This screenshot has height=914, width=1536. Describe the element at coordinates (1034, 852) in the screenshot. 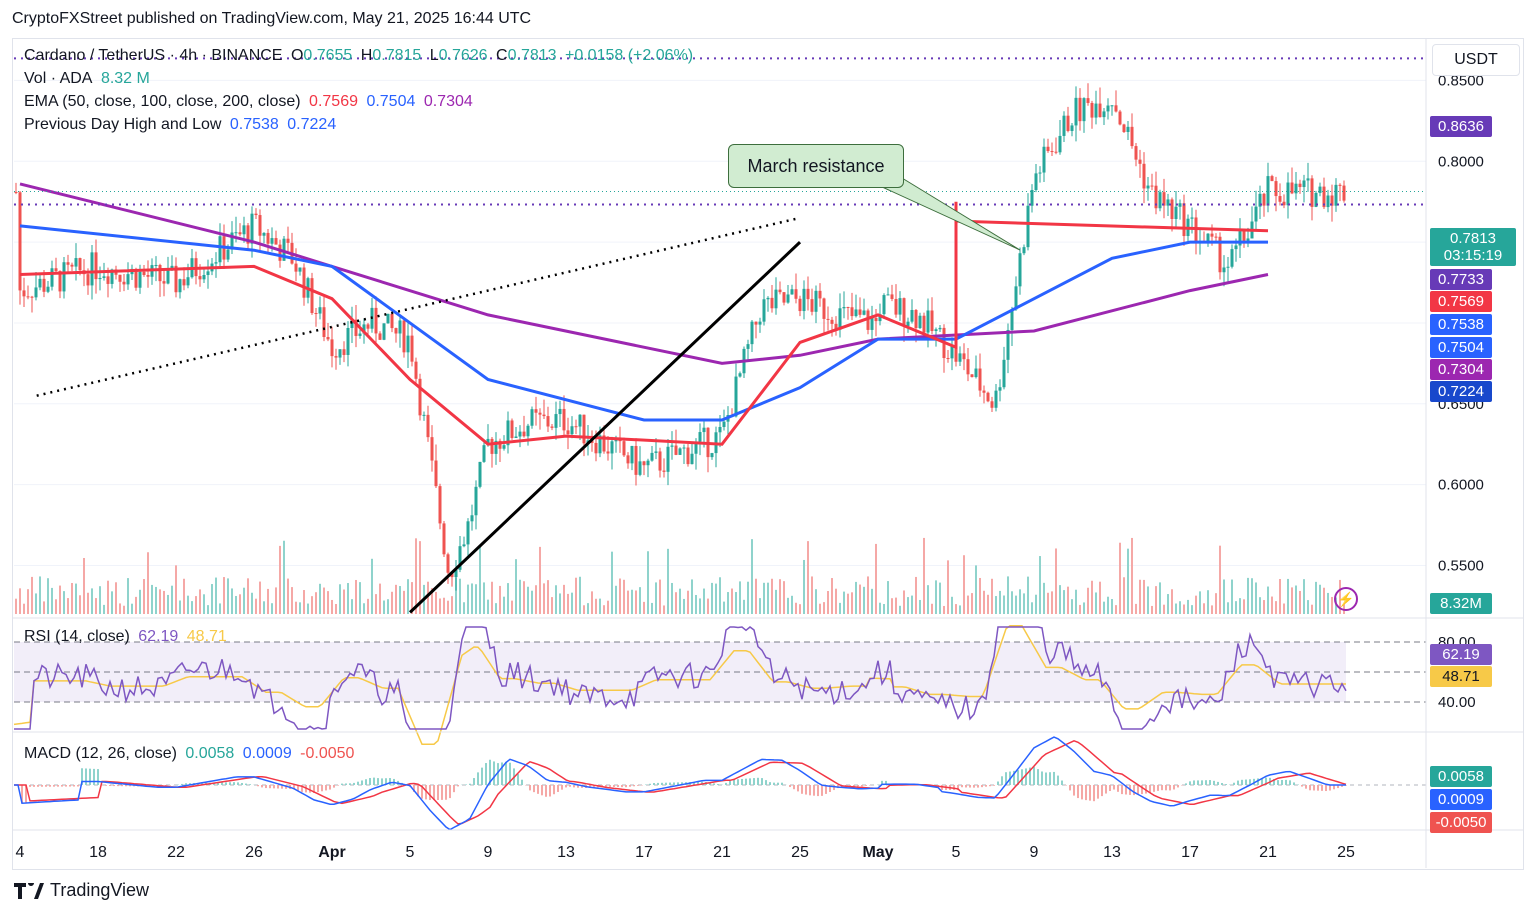

I see `time-tick-label: 9` at that location.